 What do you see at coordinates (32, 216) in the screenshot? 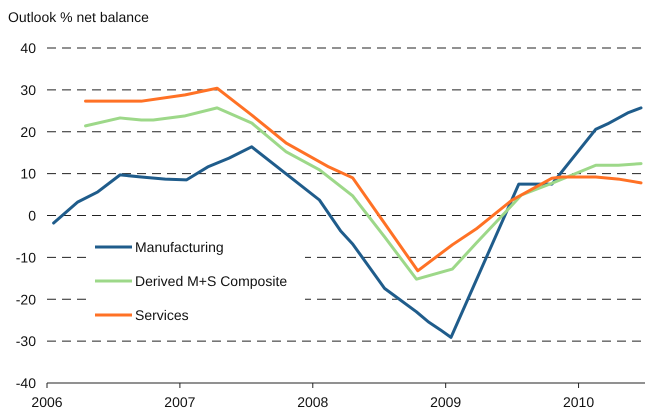
I see `y-tick-label: 0` at bounding box center [32, 216].